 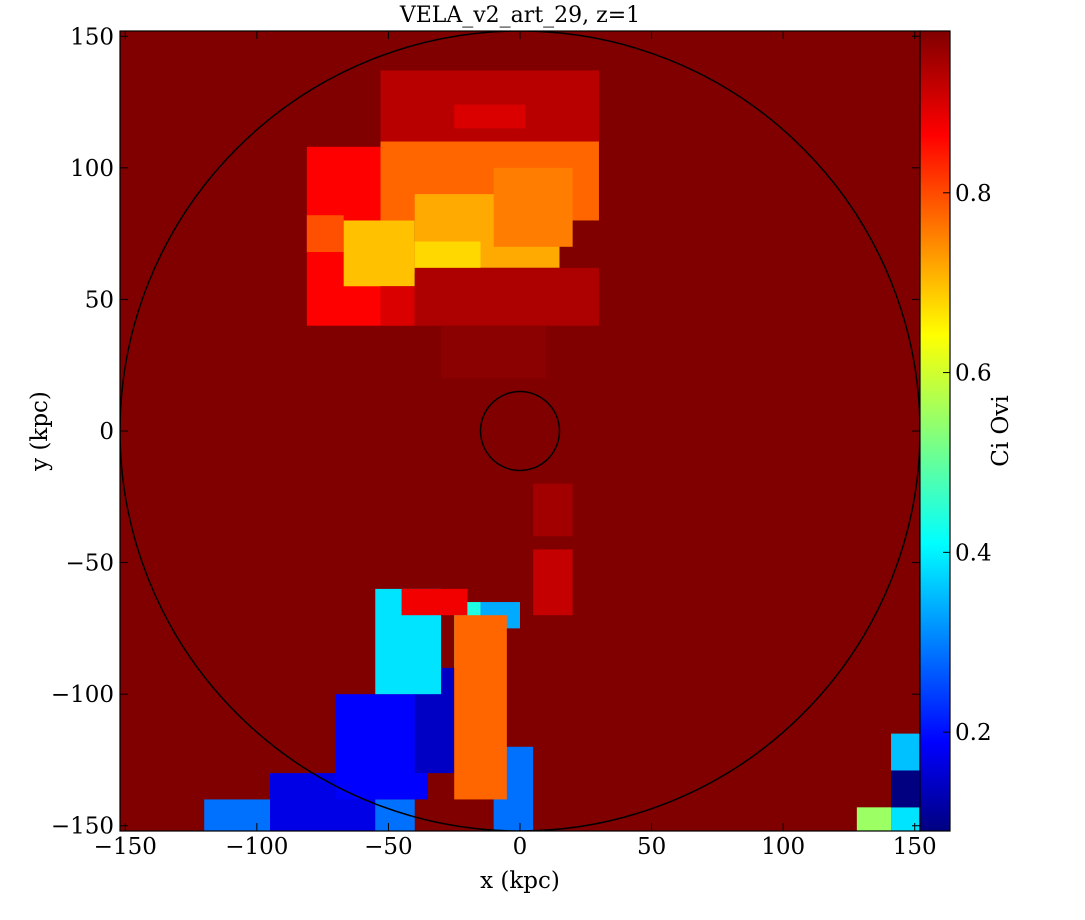 What do you see at coordinates (973, 374) in the screenshot?
I see `colorbar-tick-label: 0.6` at bounding box center [973, 374].